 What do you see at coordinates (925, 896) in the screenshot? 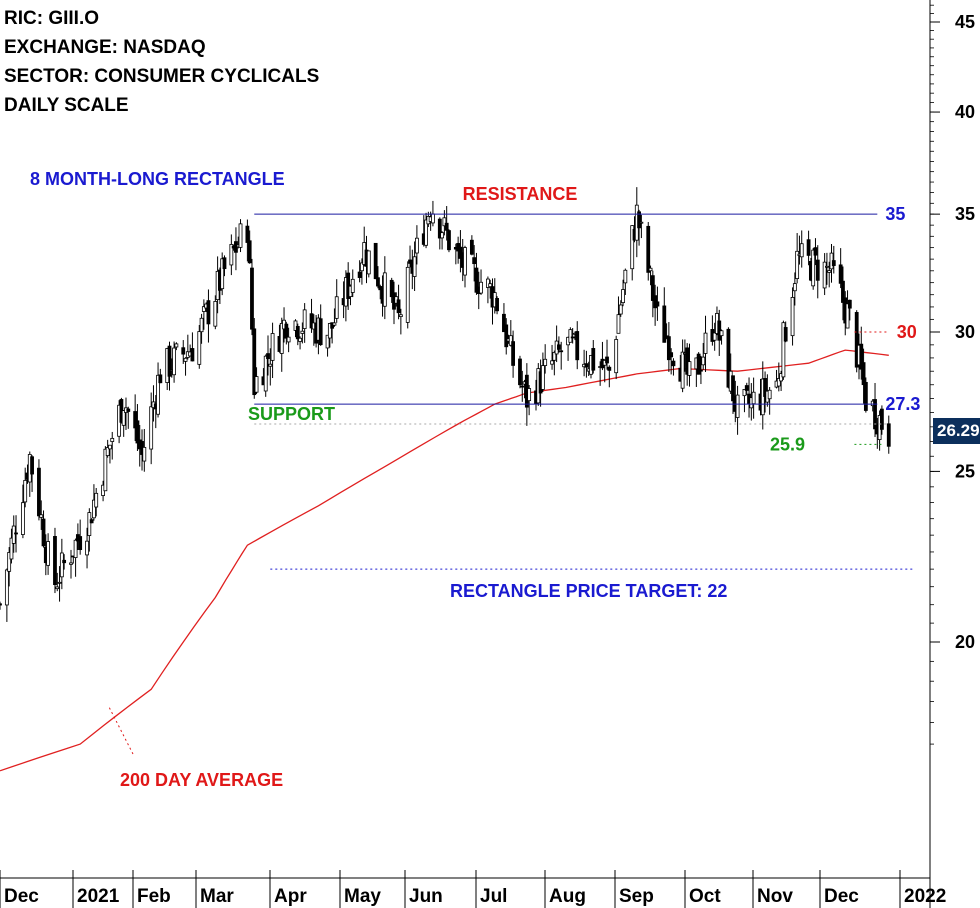
I see `x-tick-label: 2022` at bounding box center [925, 896].